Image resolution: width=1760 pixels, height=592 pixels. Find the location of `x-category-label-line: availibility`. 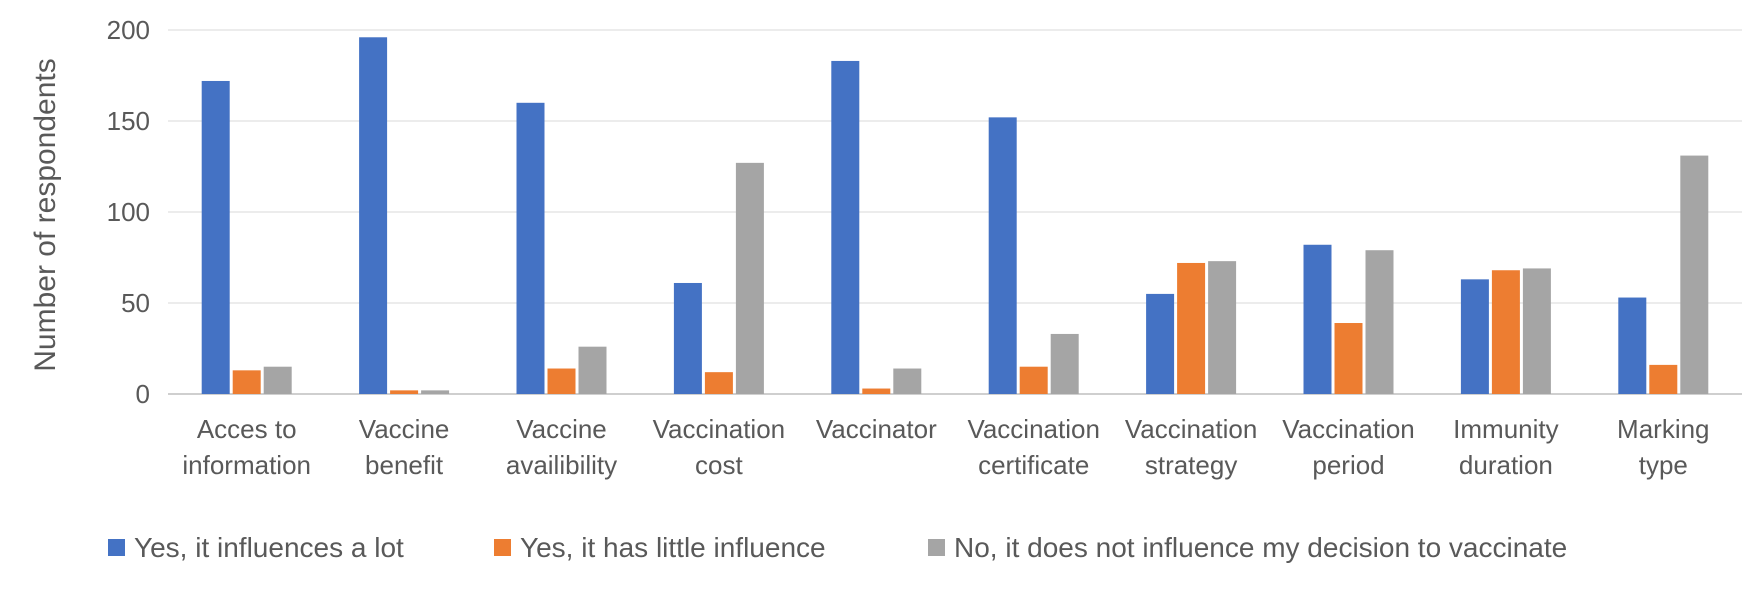

x-category-label-line: availibility is located at coordinates (561, 465).